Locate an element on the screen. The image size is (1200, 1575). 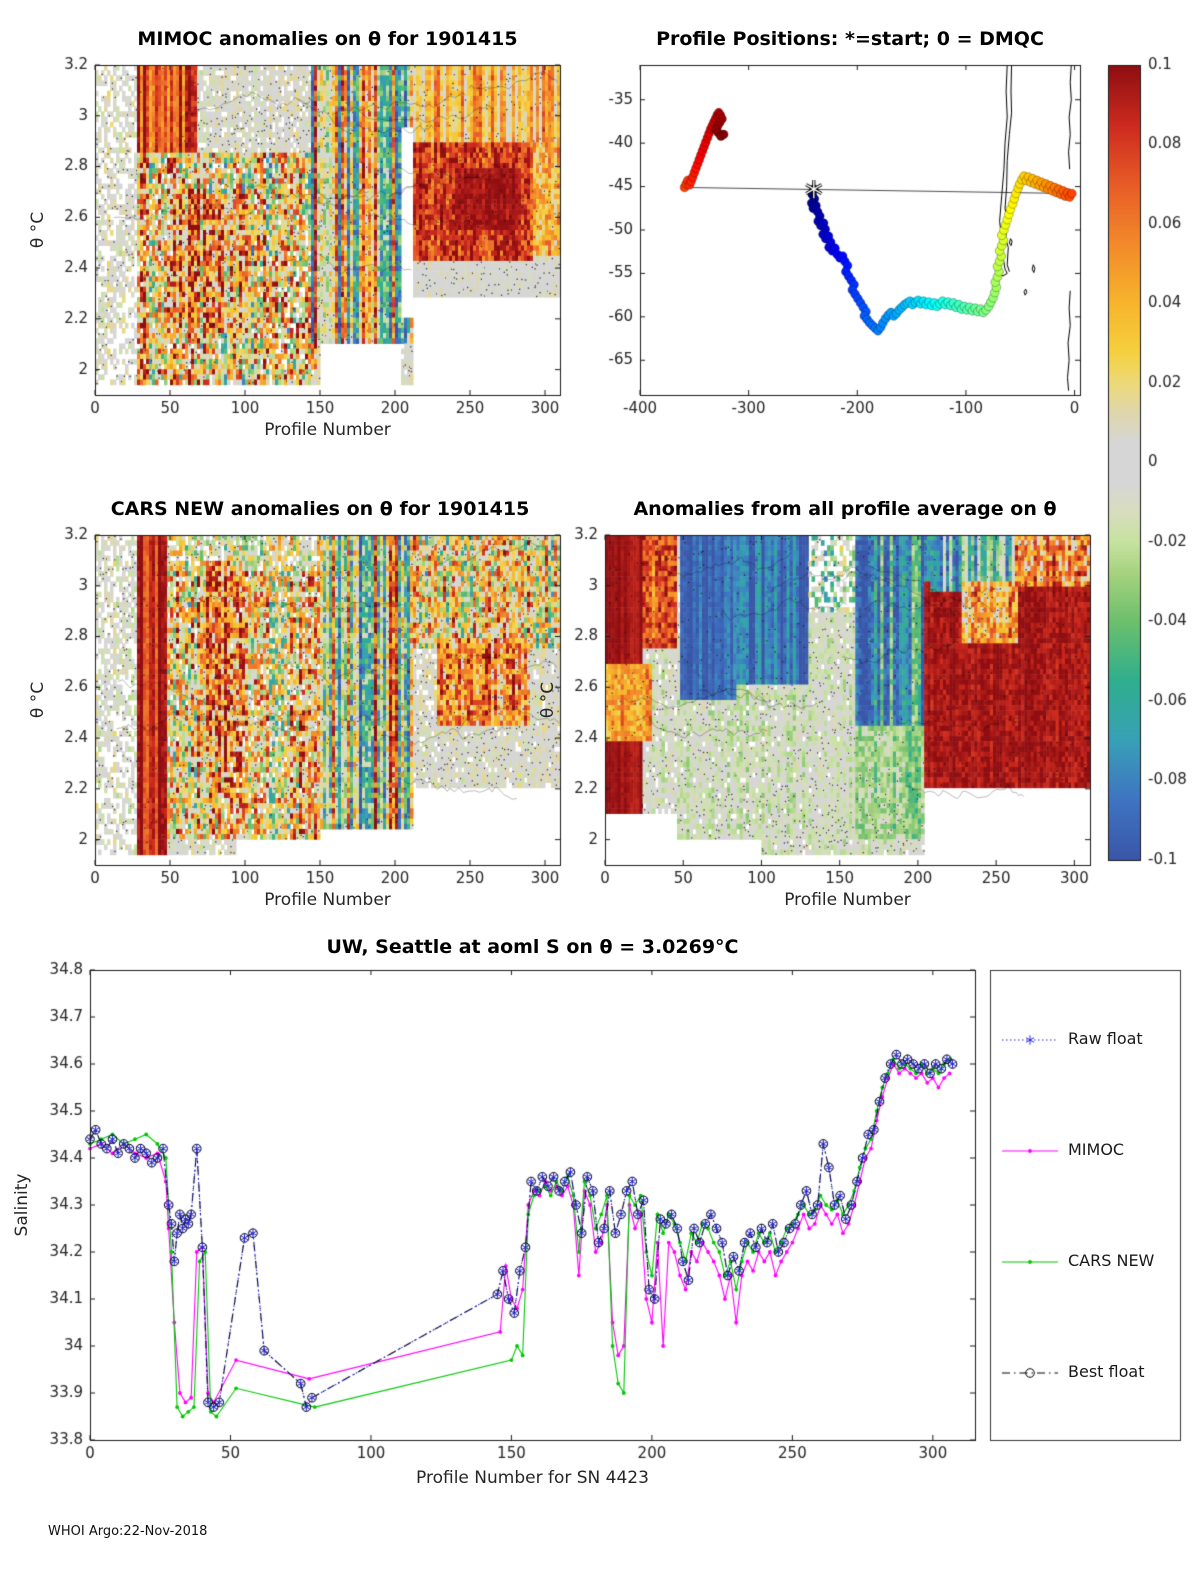
salinity-ylabel: Salinity is located at coordinates (22, 1205).